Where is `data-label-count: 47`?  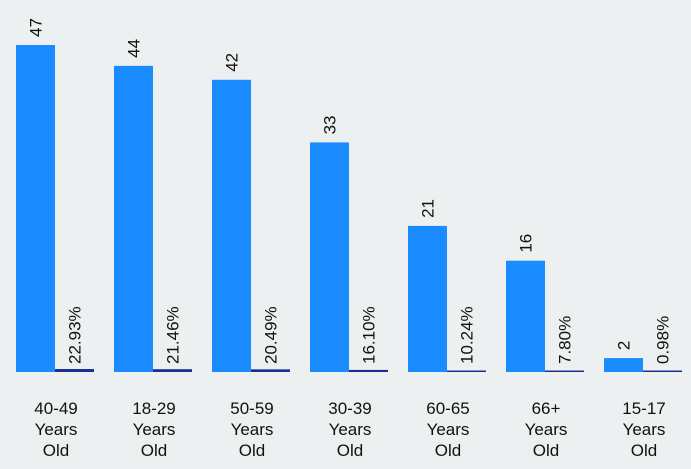
data-label-count: 47 is located at coordinates (36, 27).